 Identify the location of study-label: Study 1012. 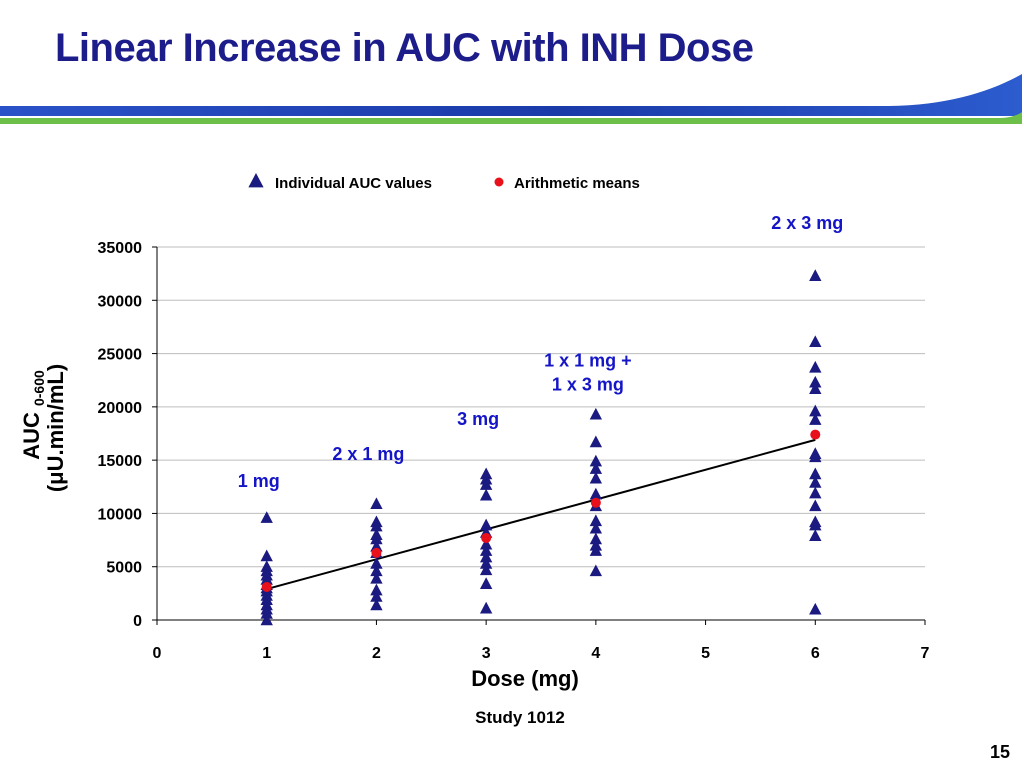
(520, 717).